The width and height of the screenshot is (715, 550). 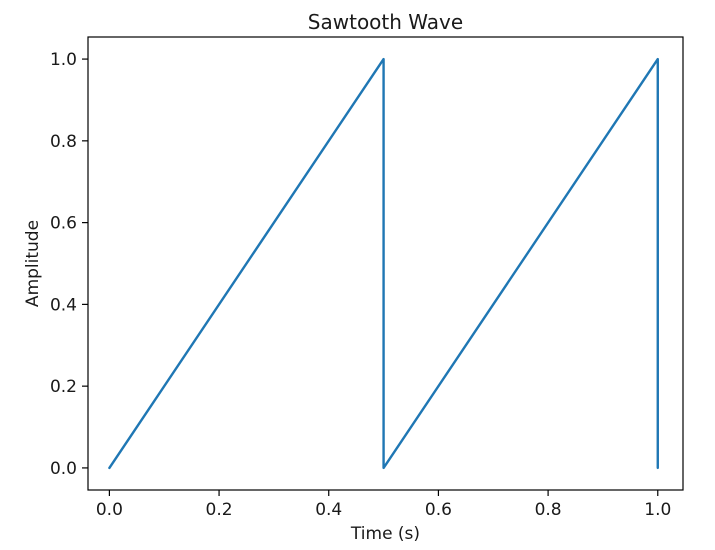 What do you see at coordinates (63, 305) in the screenshot?
I see `y-tick-label: 0.4` at bounding box center [63, 305].